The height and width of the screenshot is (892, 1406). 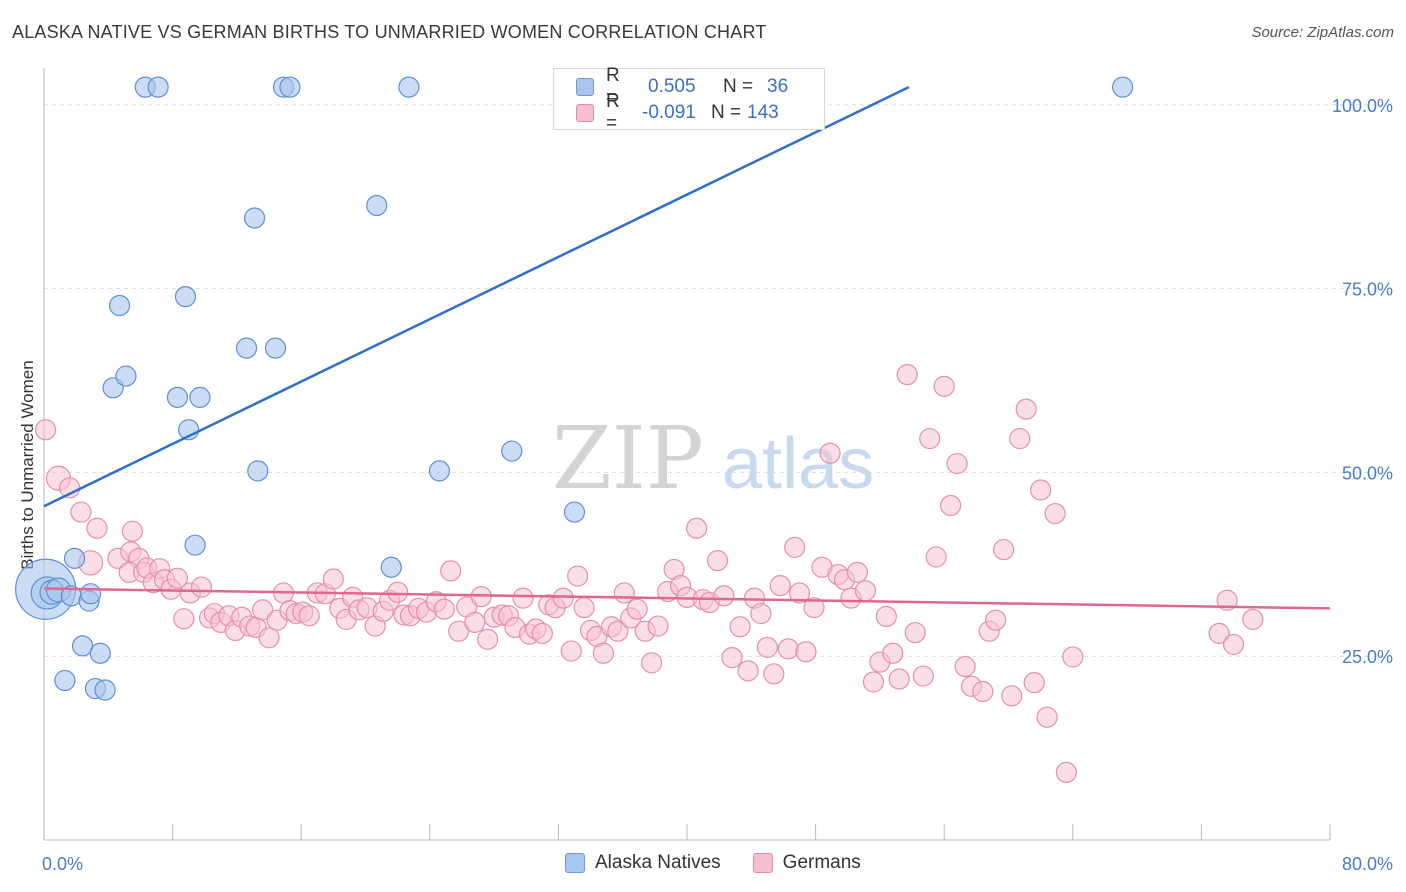 What do you see at coordinates (738, 86) in the screenshot?
I see `legend-n-label: N =` at bounding box center [738, 86].